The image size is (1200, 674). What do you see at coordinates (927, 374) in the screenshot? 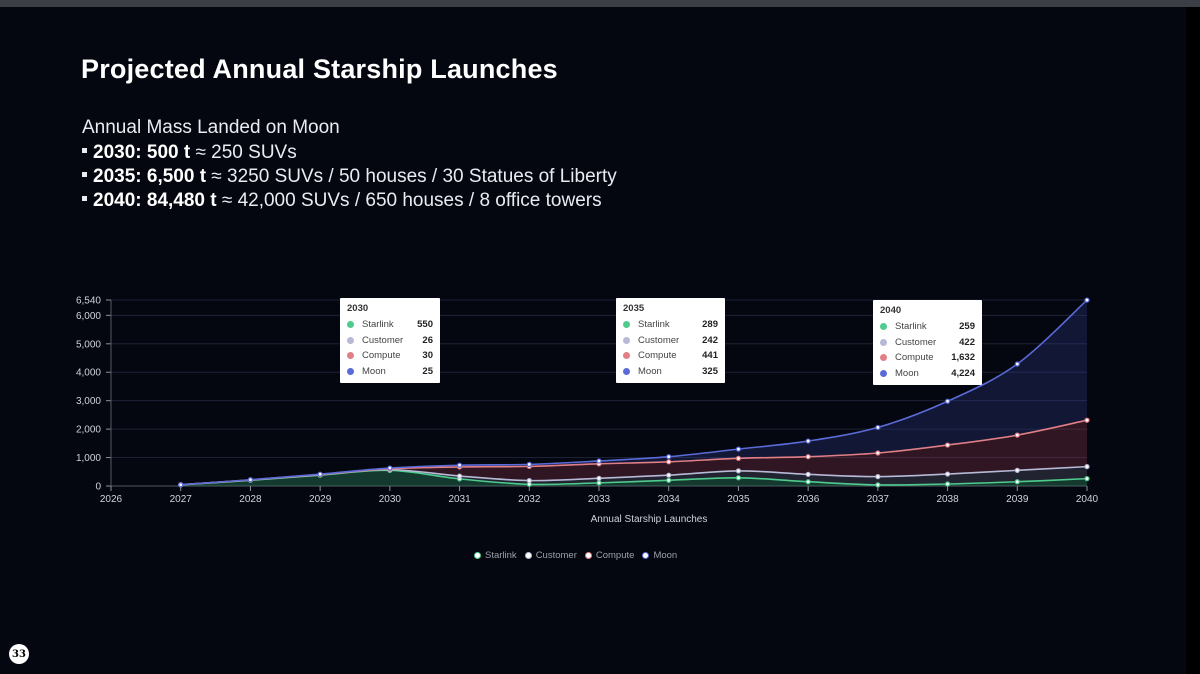
I see `tooltip-row: Moon 4,224` at bounding box center [927, 374].